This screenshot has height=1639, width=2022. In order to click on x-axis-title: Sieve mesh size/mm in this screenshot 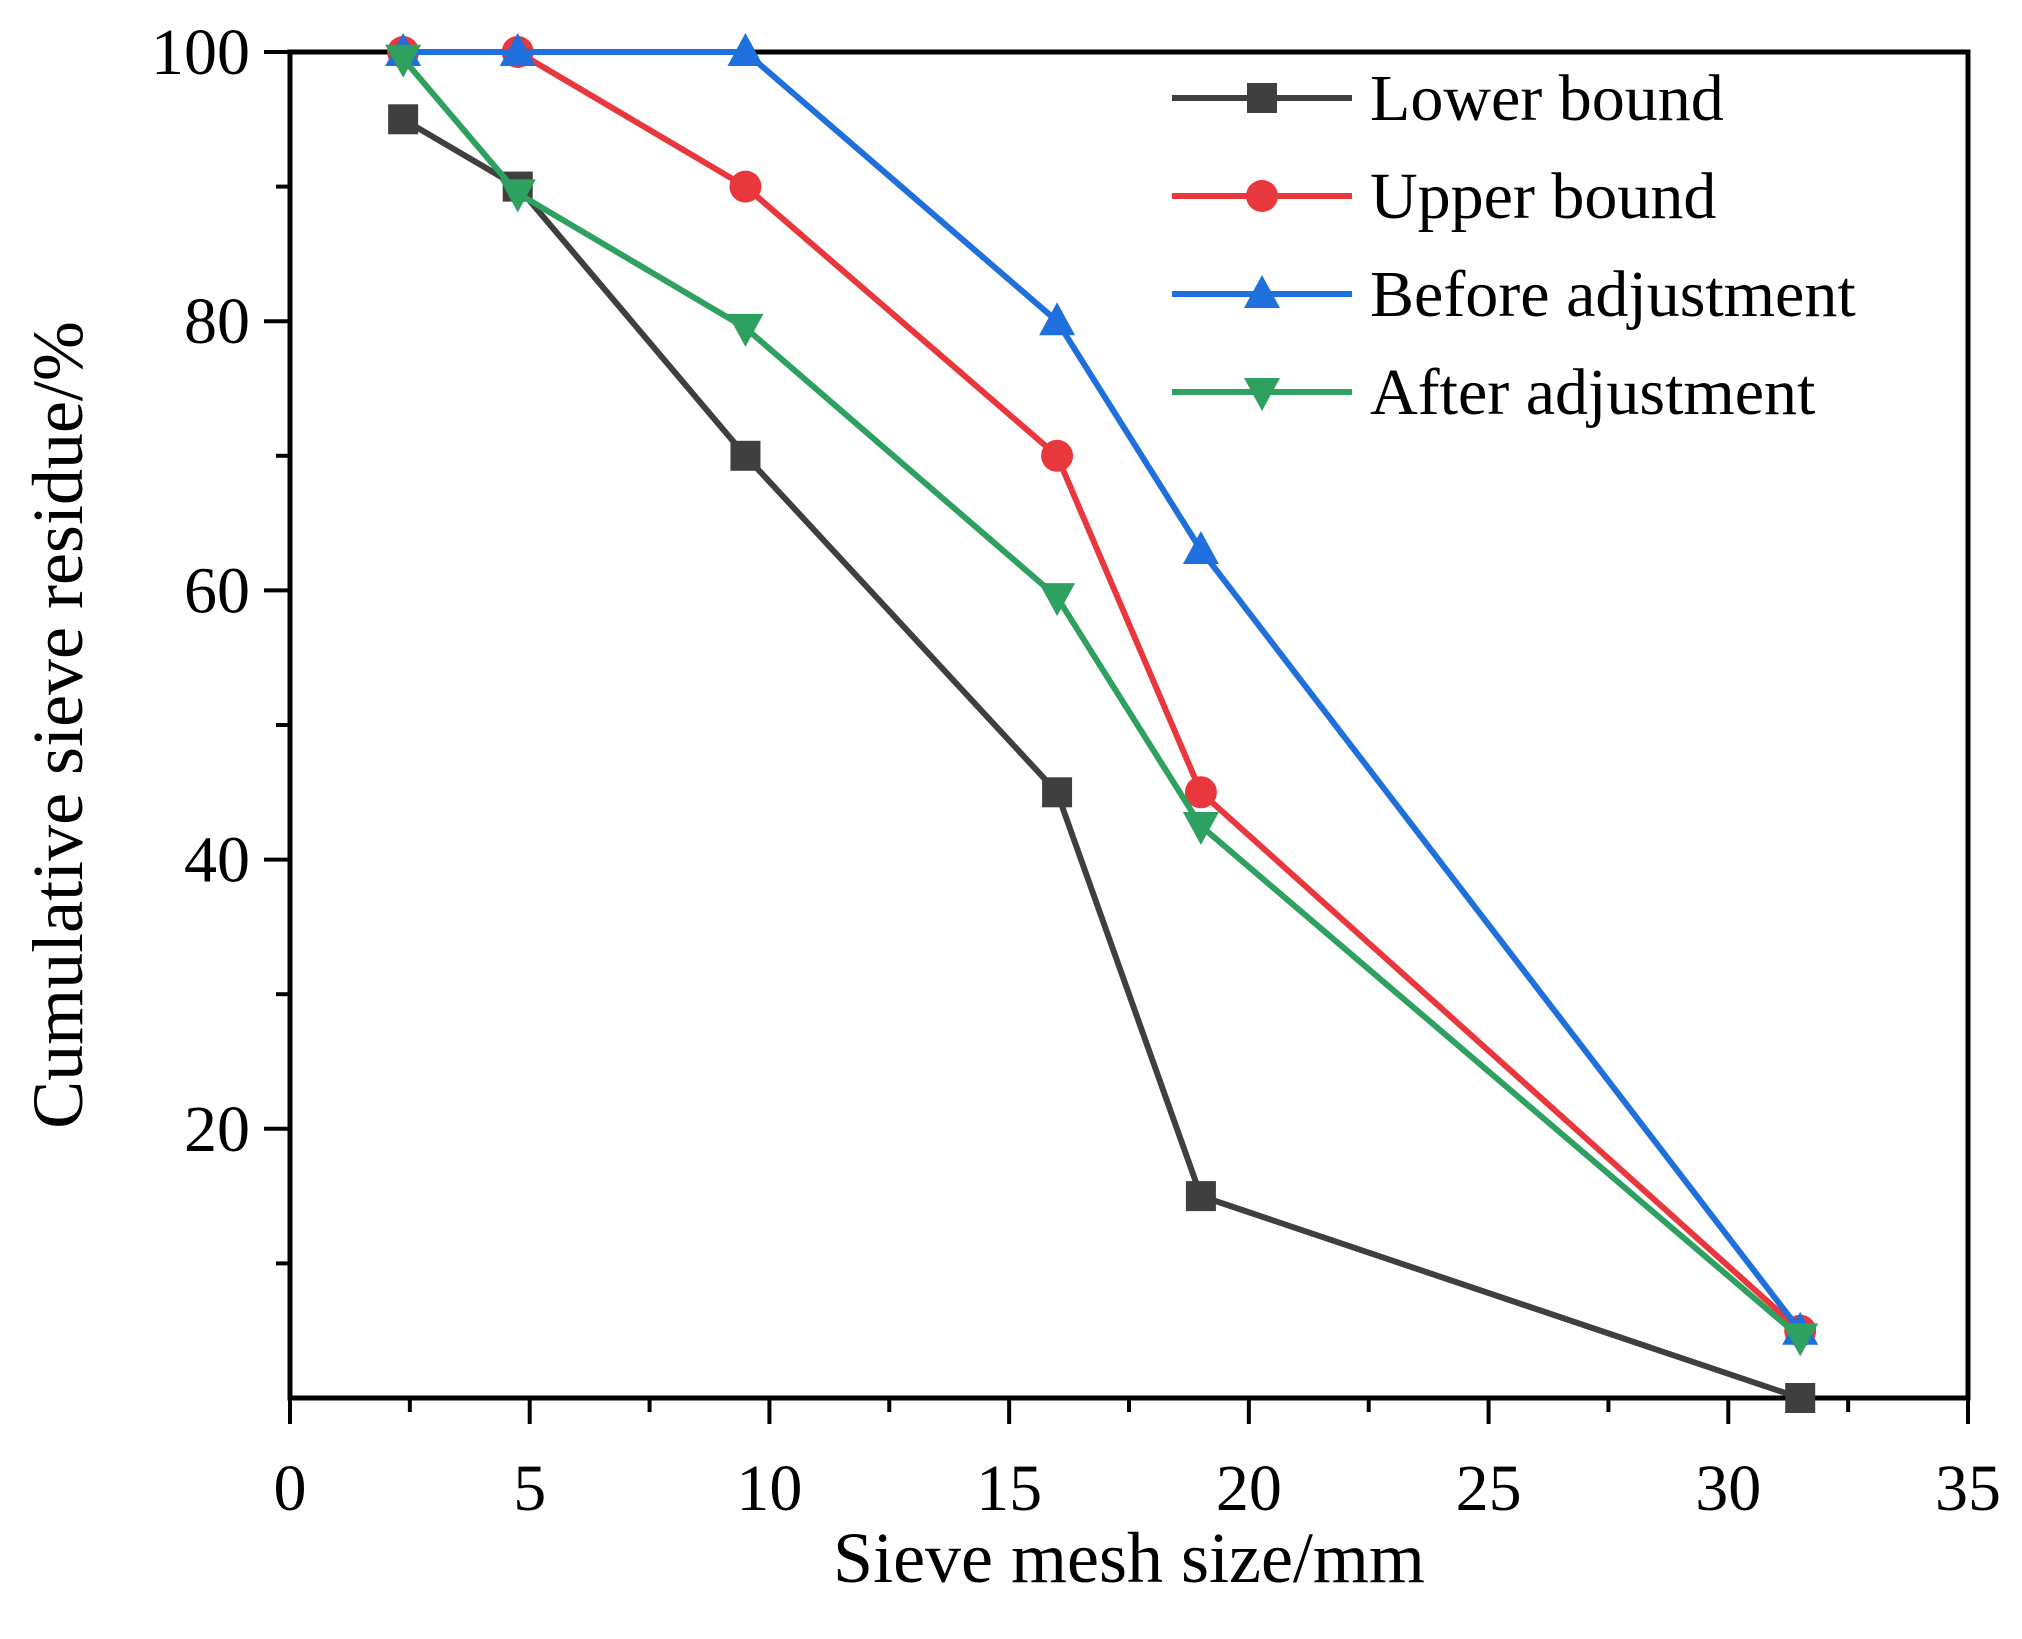, I will do `click(1129, 1558)`.